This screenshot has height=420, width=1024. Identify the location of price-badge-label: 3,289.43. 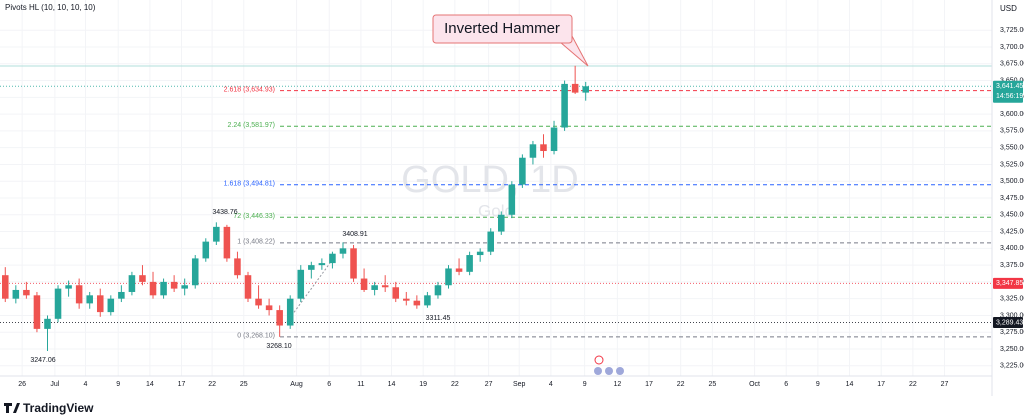
(1009, 322).